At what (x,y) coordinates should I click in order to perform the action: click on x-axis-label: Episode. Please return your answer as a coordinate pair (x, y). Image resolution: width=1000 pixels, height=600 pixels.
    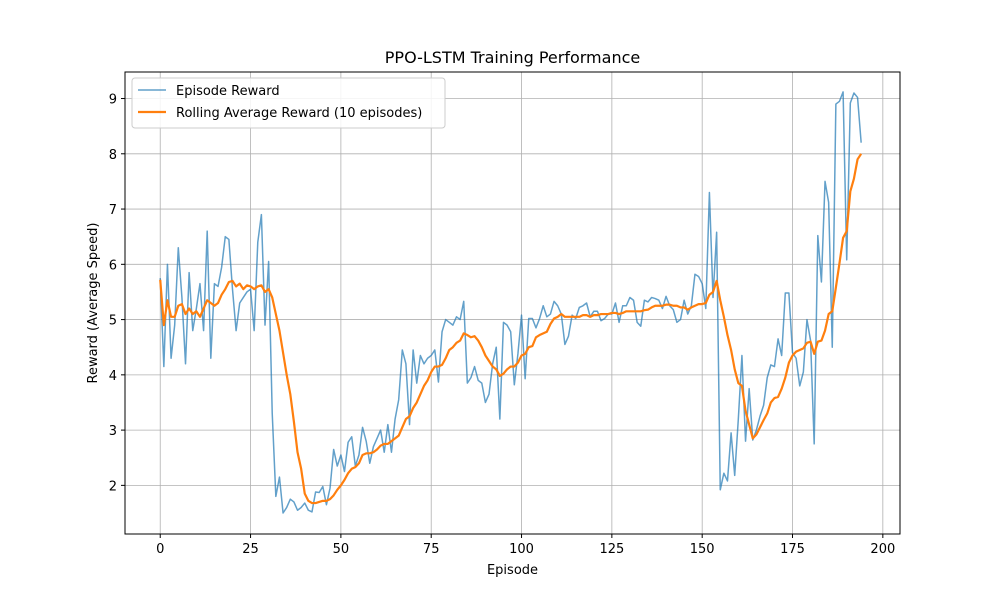
    Looking at the image, I should click on (512, 570).